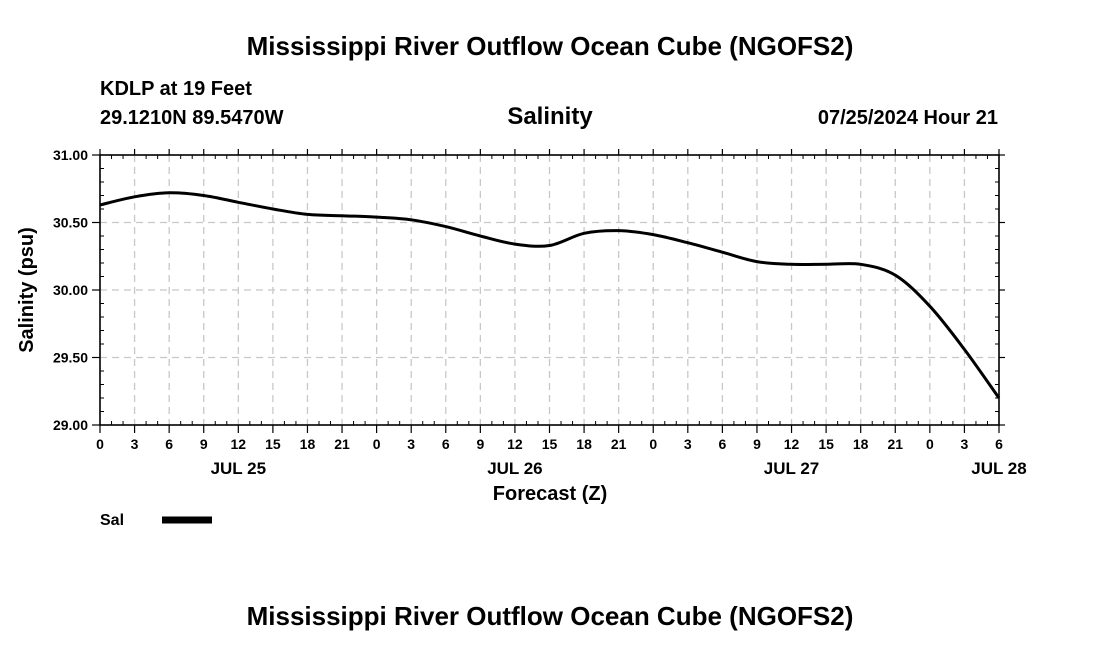  I want to click on day-label: JUL 28, so click(998, 468).